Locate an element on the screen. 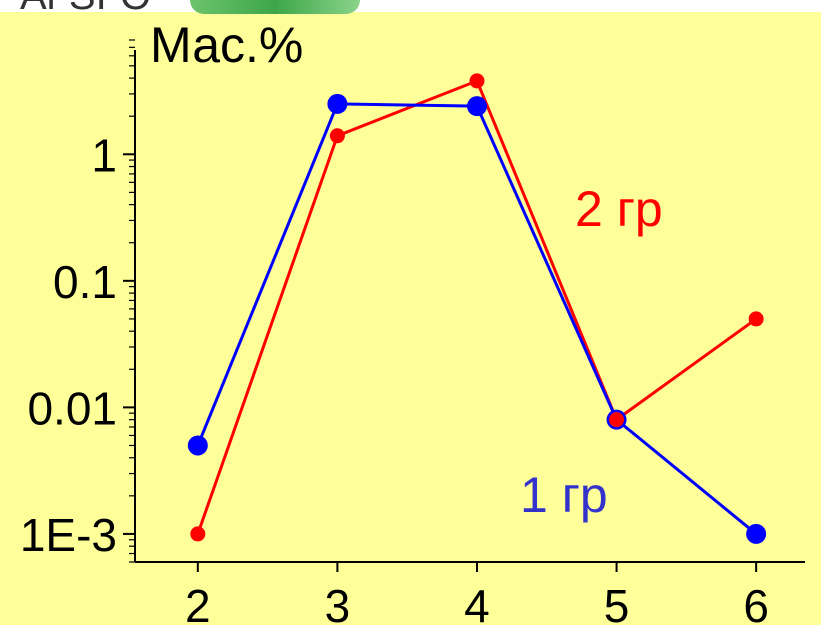 The image size is (821, 625). y-axis-label: Мас.% is located at coordinates (226, 45).